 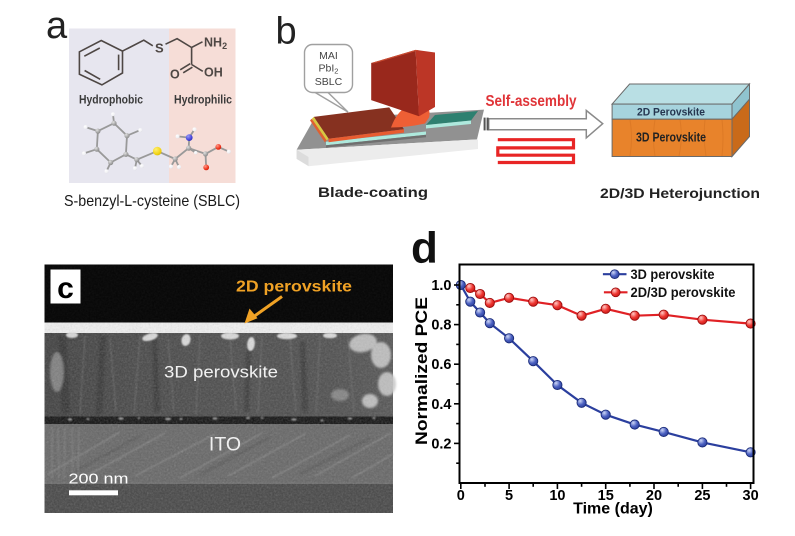 What do you see at coordinates (613, 509) in the screenshot?
I see `svg-text: Time (day)` at bounding box center [613, 509].